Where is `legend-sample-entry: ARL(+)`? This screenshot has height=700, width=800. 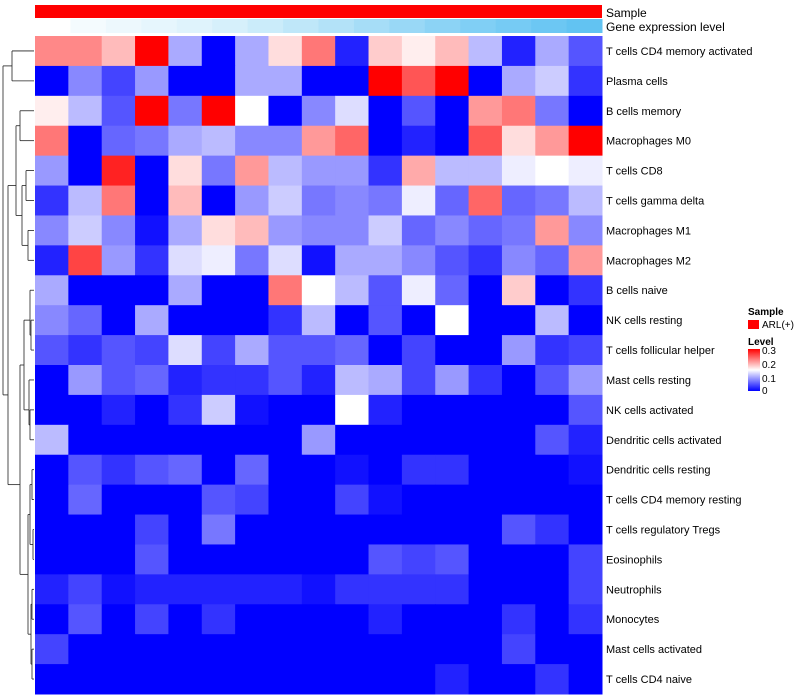
legend-sample-entry: ARL(+) is located at coordinates (778, 325).